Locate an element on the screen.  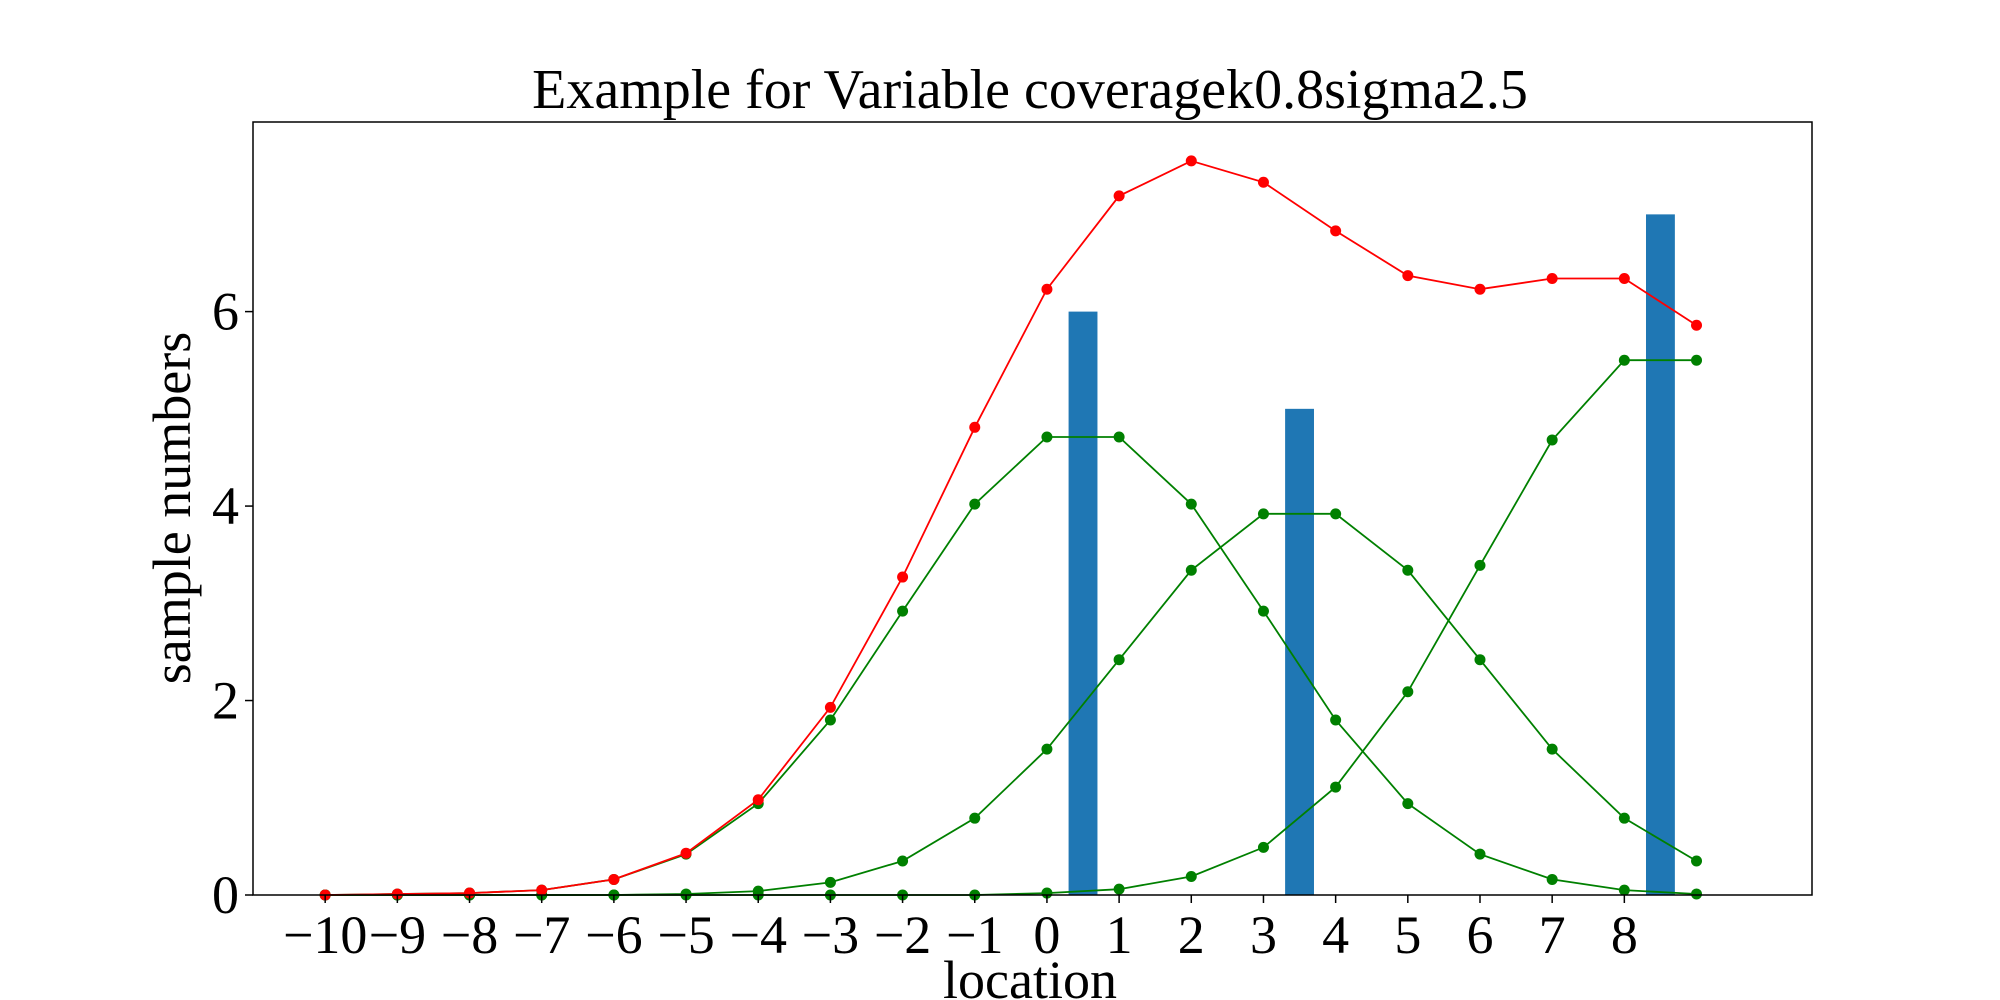
x-axis-label: location is located at coordinates (1030, 975).